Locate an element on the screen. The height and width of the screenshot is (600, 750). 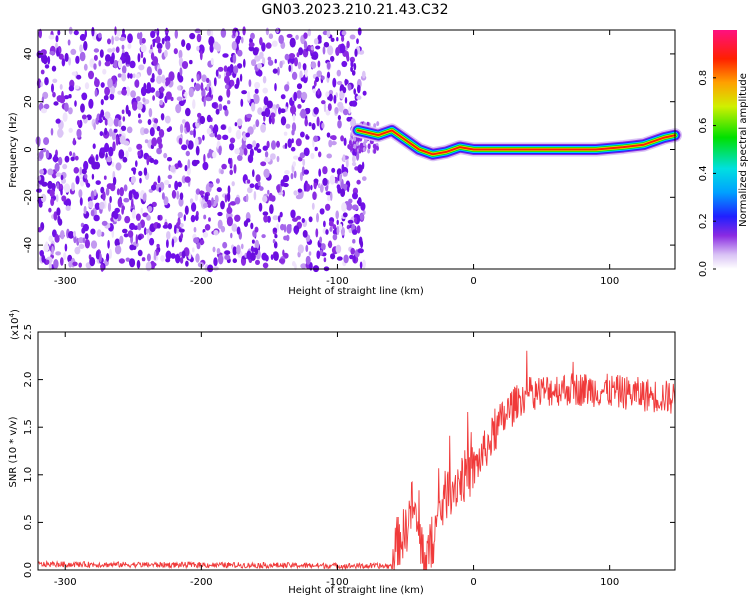
y-tick-label: 1.5 is located at coordinates (28, 427).